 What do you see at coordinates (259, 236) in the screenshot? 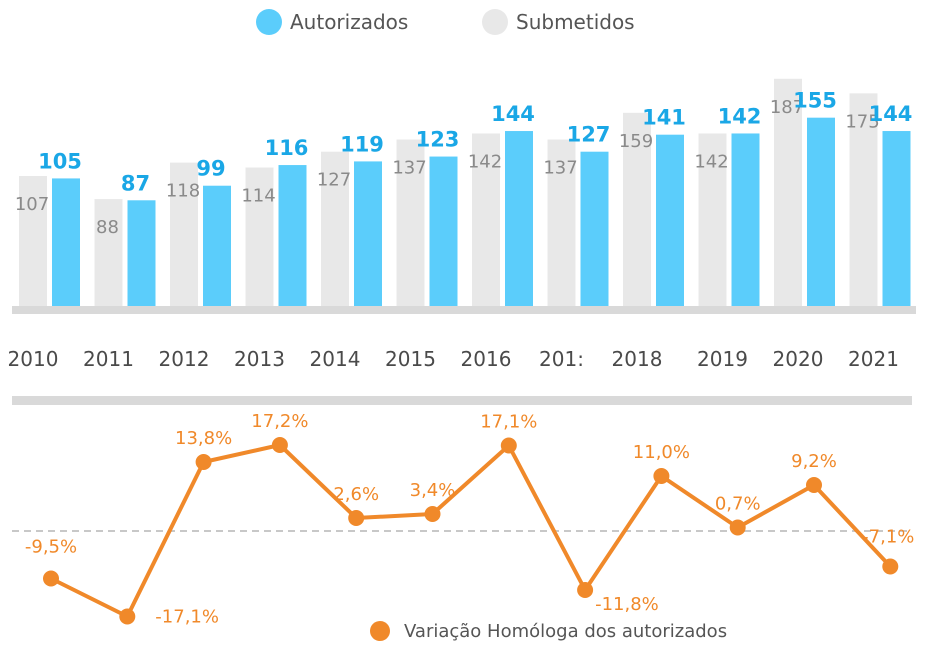
I see `bar-submetidos-2013` at bounding box center [259, 236].